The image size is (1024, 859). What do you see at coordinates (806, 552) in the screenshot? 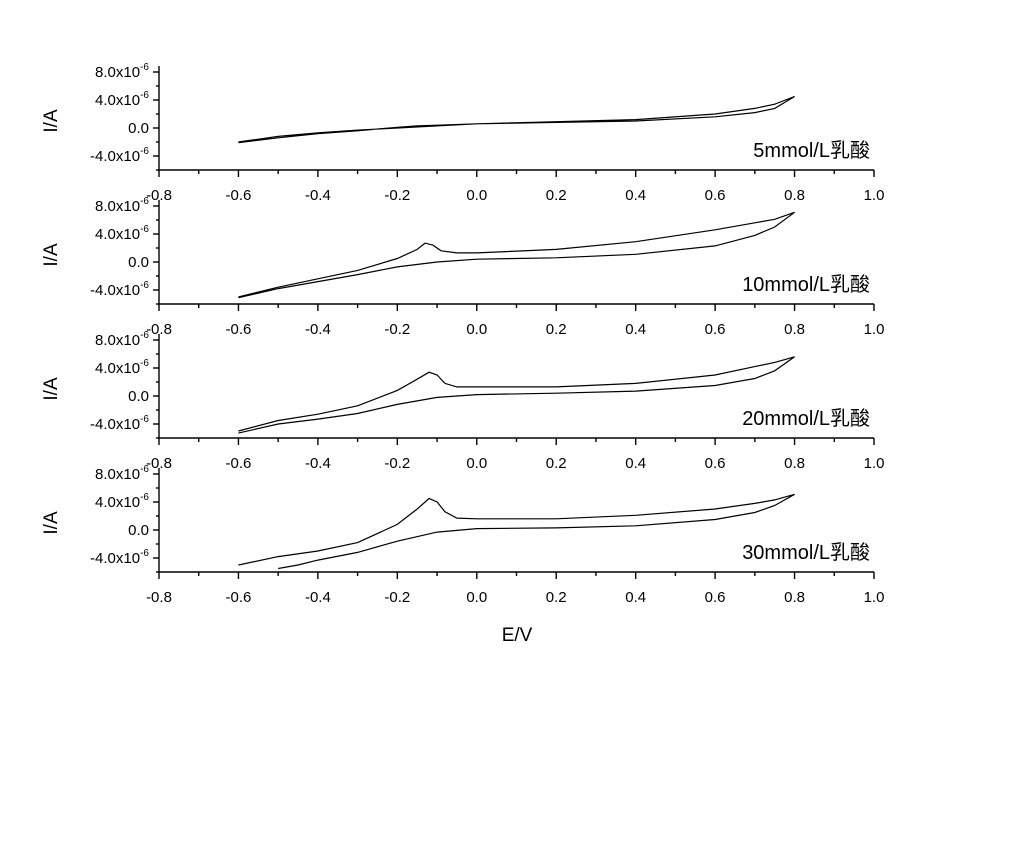
I see `concentration-label: 30mmol/L乳酸` at bounding box center [806, 552].